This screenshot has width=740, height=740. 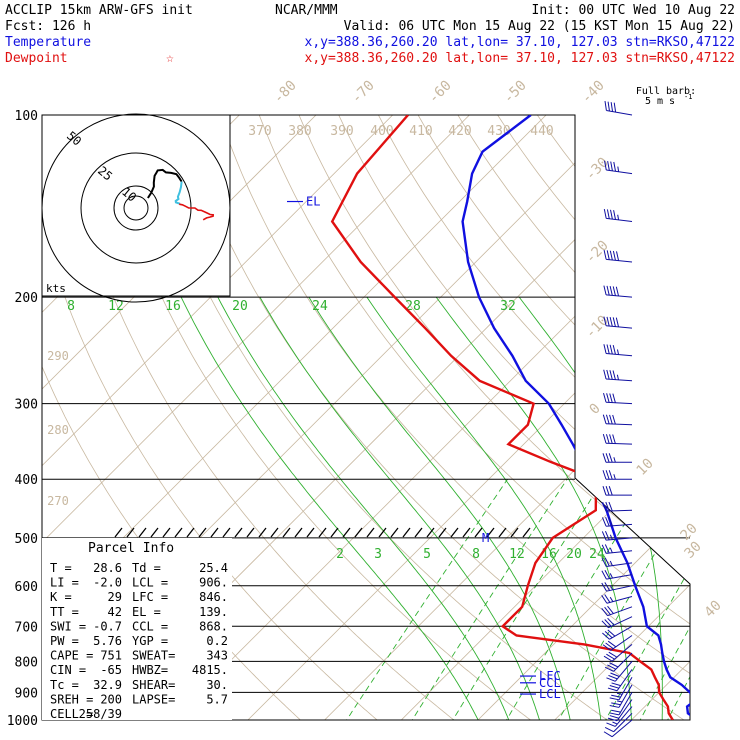 What do you see at coordinates (217, 641) in the screenshot?
I see `parcel-value: 0.2` at bounding box center [217, 641].